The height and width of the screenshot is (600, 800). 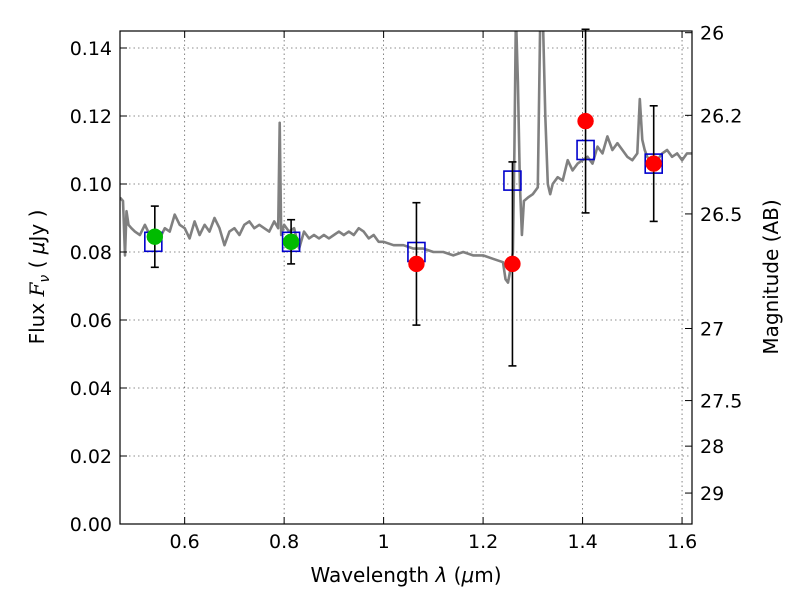 What do you see at coordinates (91, 321) in the screenshot?
I see `y-tick-label: 0.06` at bounding box center [91, 321].